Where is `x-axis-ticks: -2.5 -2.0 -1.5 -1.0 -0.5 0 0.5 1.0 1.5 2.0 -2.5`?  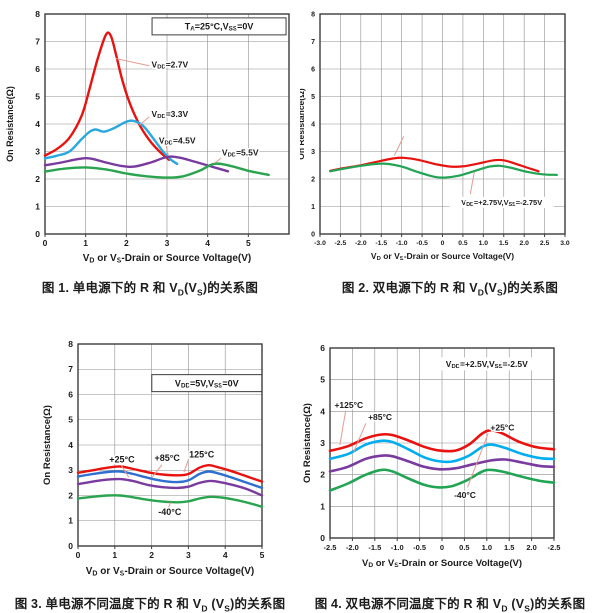 x-axis-ticks: -2.5 -2.0 -1.5 -1.0 -0.5 0 0.5 1.0 1.5 2.0 -2.5 is located at coordinates (442, 545).